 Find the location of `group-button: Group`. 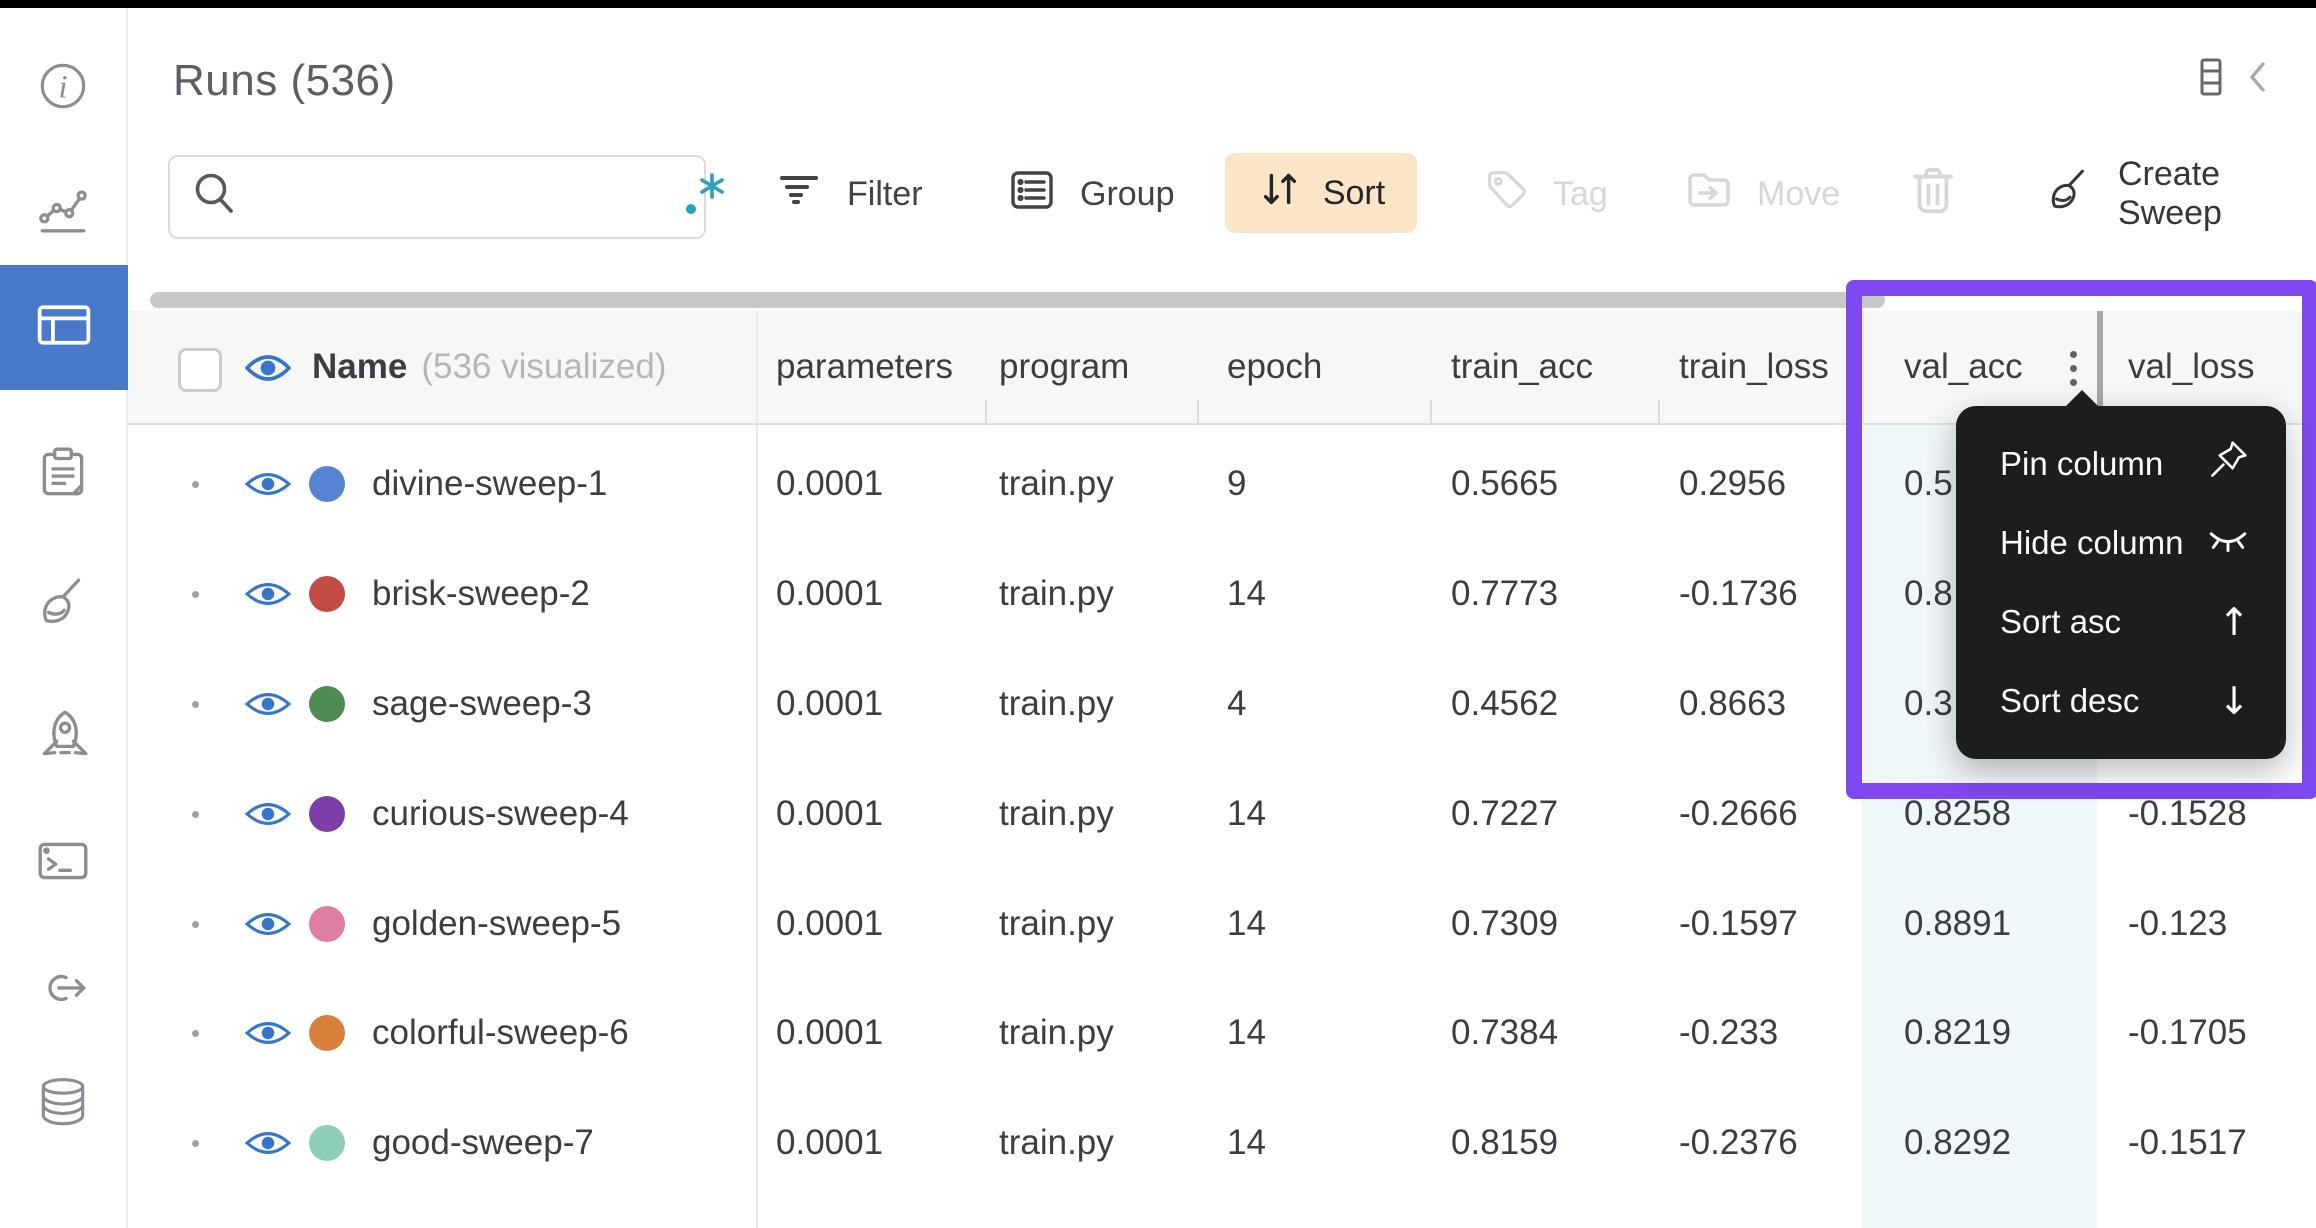

group-button: Group is located at coordinates (1091, 194).